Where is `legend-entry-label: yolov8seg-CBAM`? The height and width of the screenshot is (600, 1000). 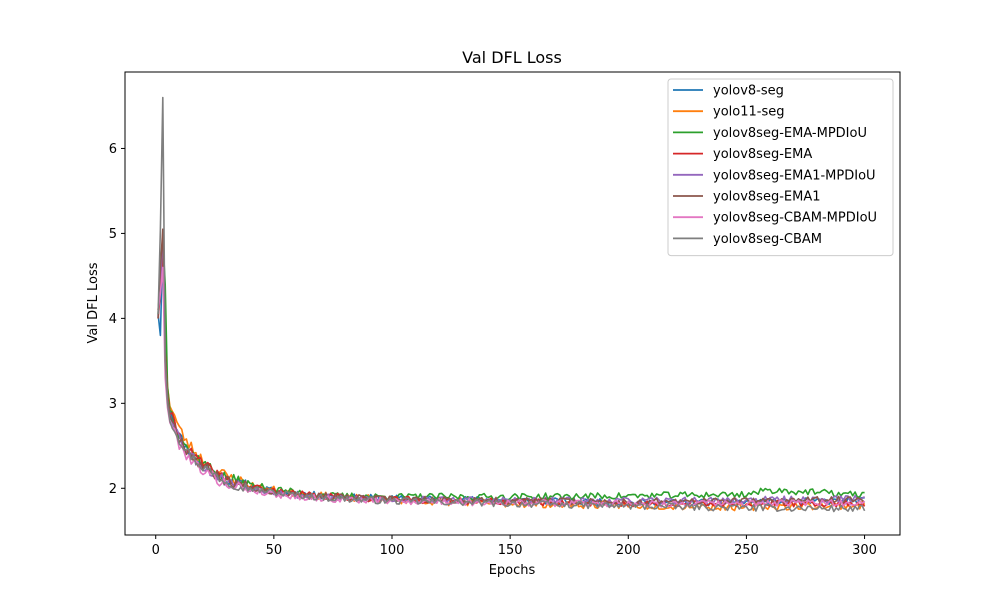
legend-entry-label: yolov8seg-CBAM is located at coordinates (767, 239).